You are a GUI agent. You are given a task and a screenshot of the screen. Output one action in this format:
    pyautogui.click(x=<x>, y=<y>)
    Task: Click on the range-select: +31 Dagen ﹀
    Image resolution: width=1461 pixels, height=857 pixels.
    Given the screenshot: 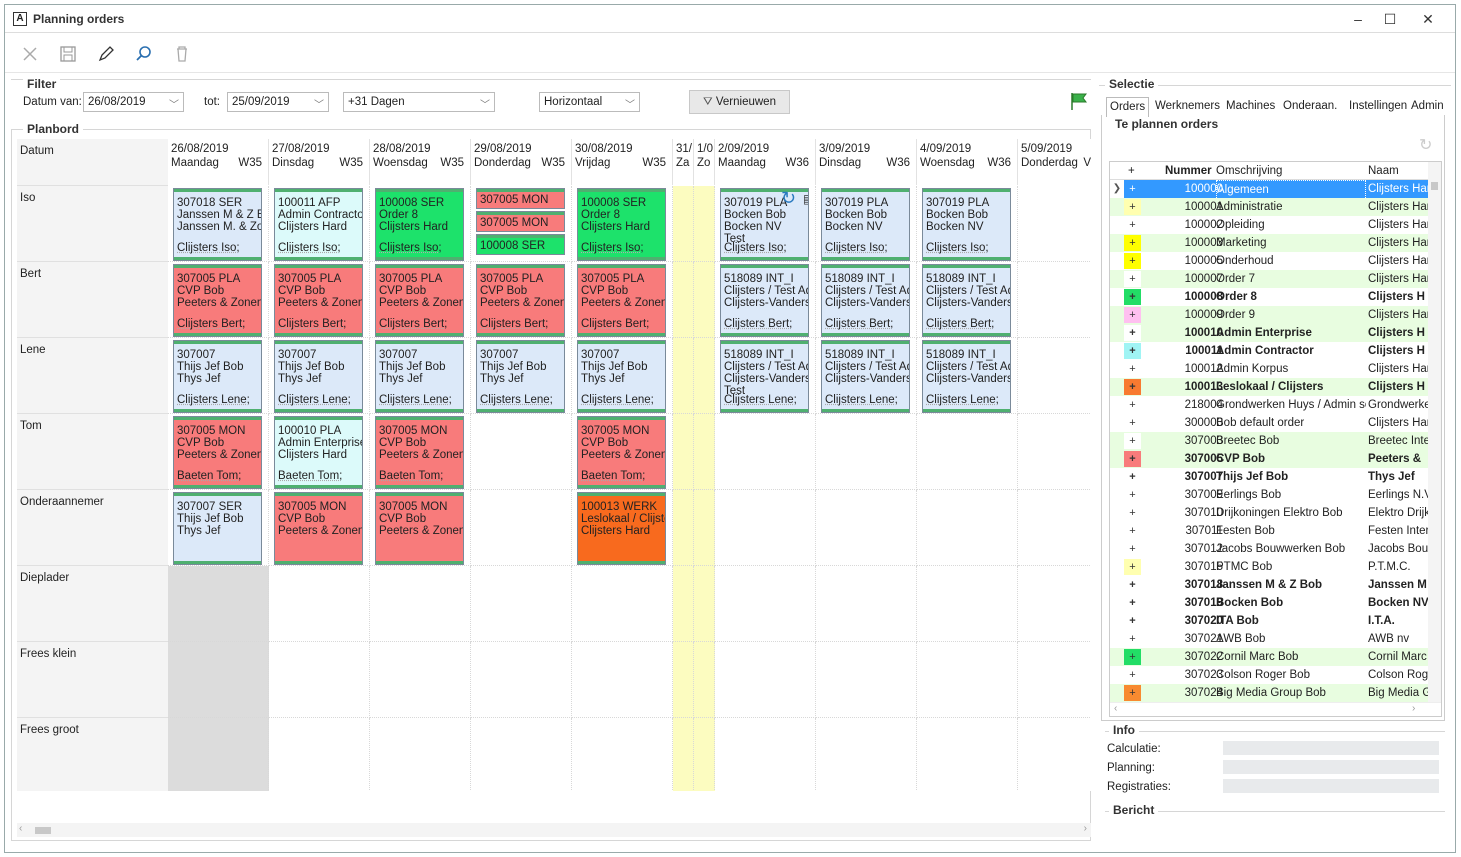 What is the action you would take?
    pyautogui.click(x=419, y=102)
    